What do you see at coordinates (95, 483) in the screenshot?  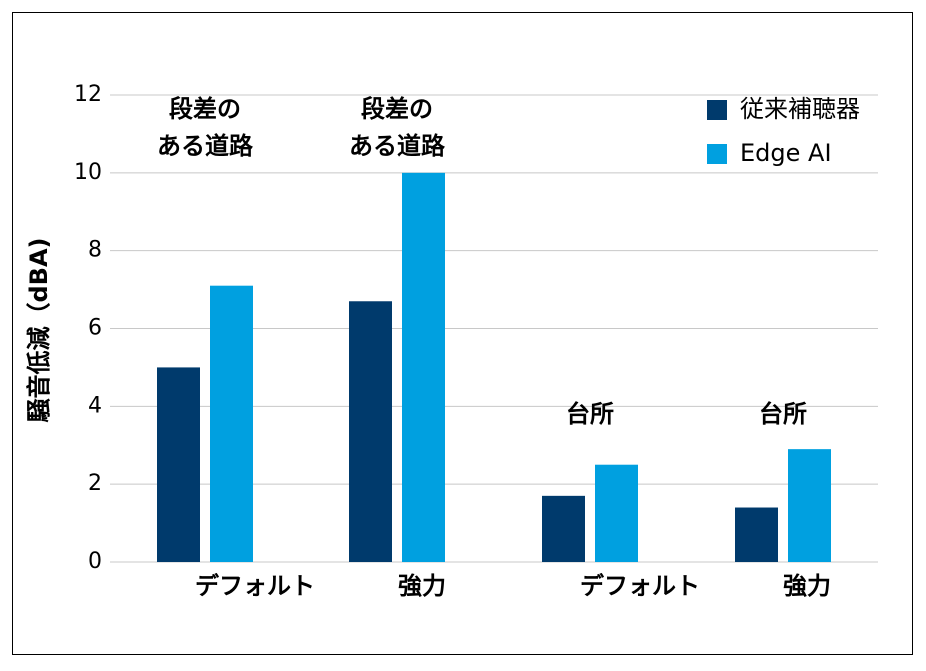 I see `y-tick-label: 2` at bounding box center [95, 483].